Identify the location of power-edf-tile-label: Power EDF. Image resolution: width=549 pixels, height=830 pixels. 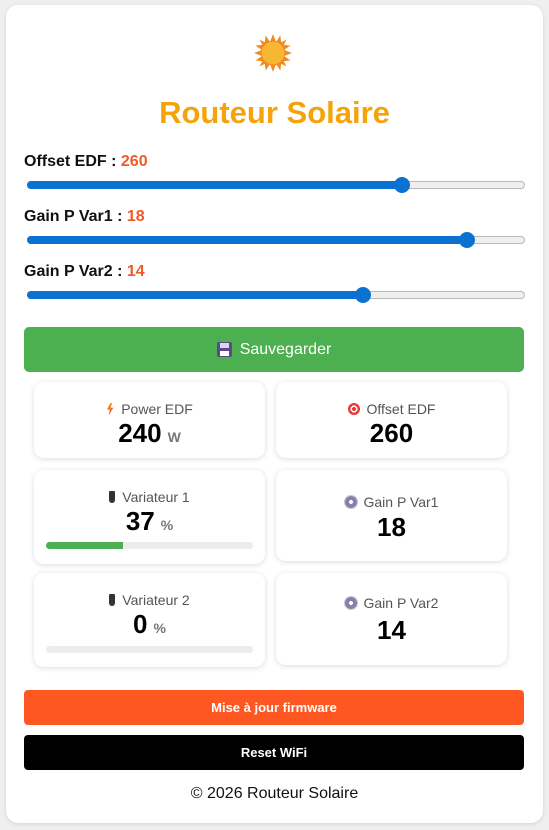
(149, 409).